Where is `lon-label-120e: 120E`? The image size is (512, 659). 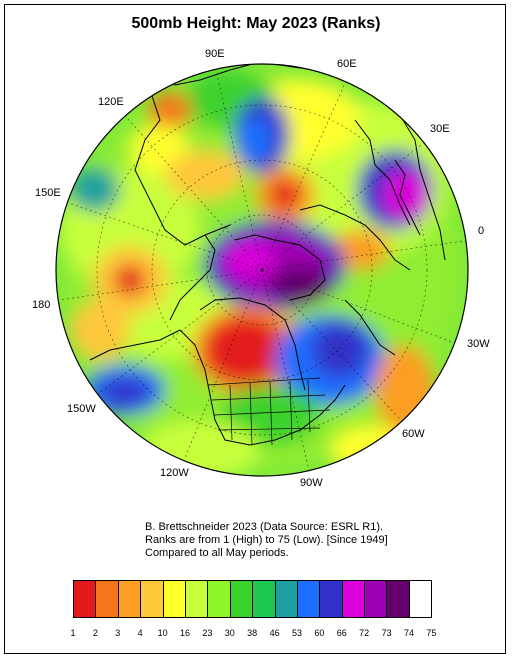
lon-label-120e: 120E is located at coordinates (111, 102).